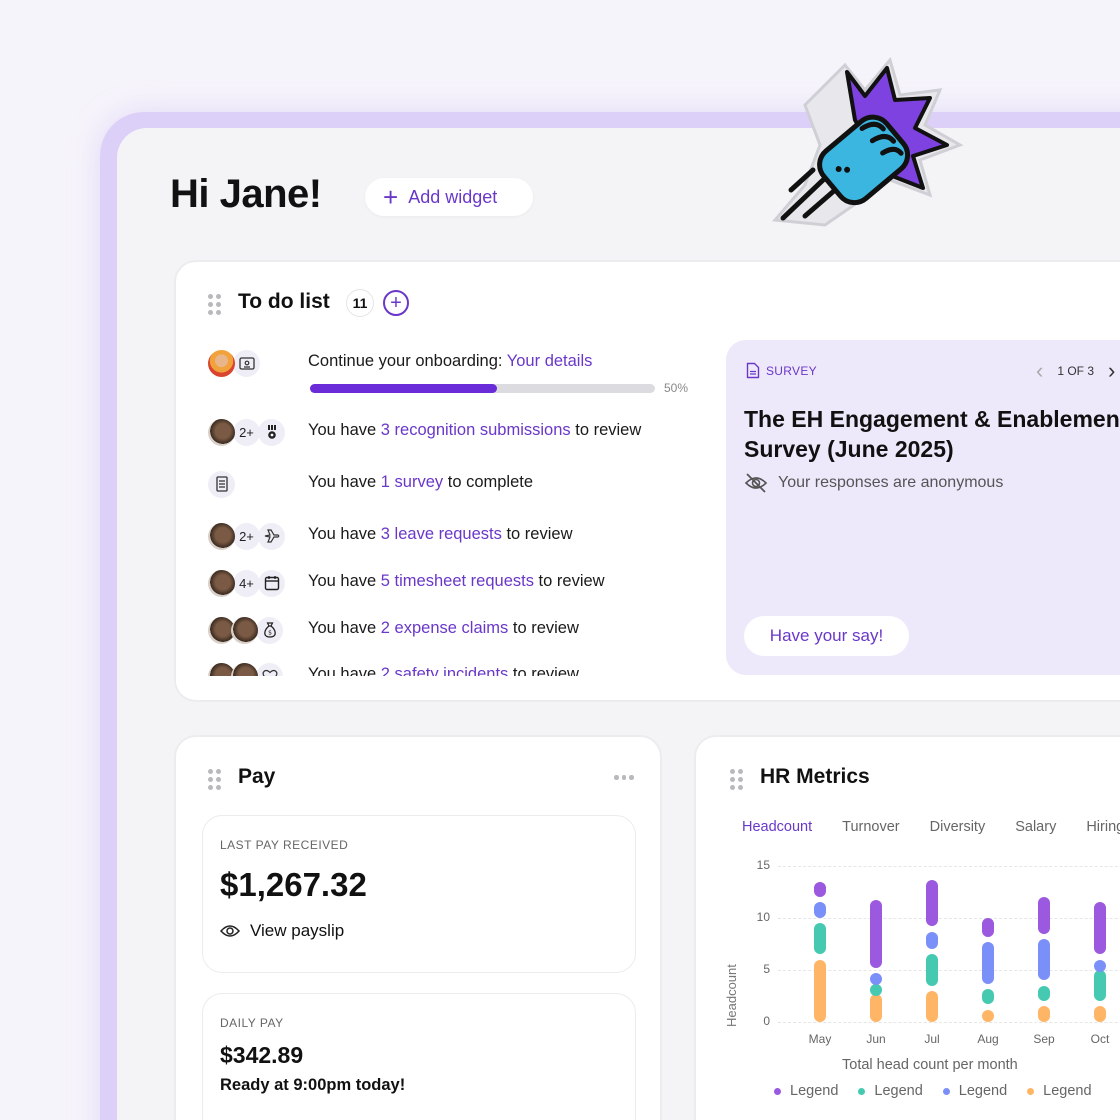 Image resolution: width=1120 pixels, height=1120 pixels. Describe the element at coordinates (252, 1023) in the screenshot. I see `daily-pay-label: DAILY PAY` at that location.